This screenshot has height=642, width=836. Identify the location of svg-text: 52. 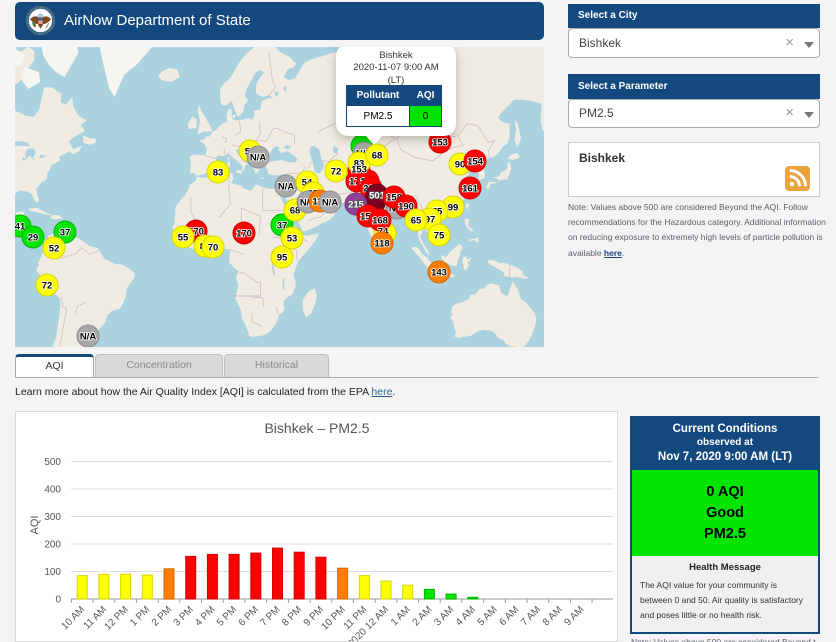
(54, 249).